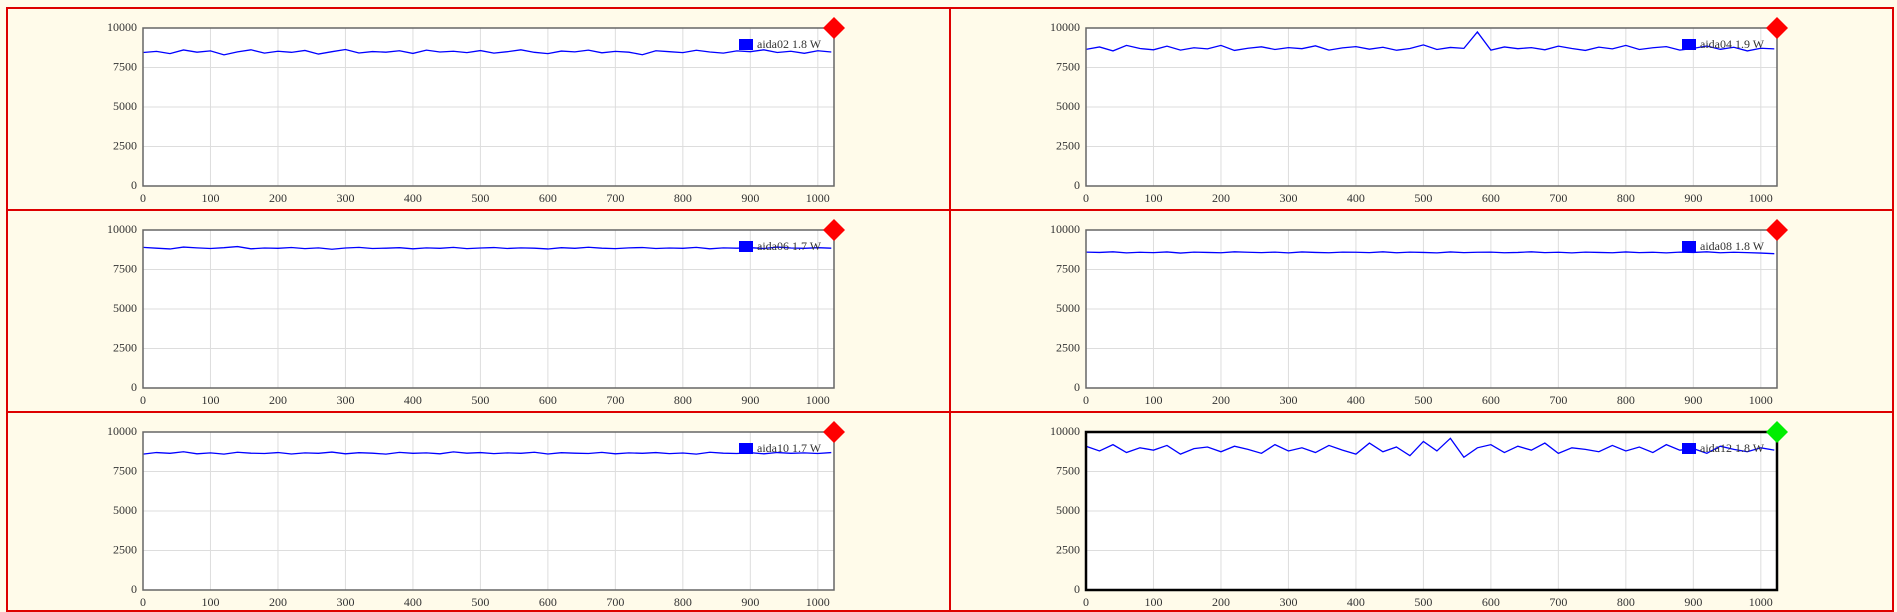 The height and width of the screenshot is (612, 1897). What do you see at coordinates (1732, 448) in the screenshot?
I see `legend-label: aida12 1.8 W` at bounding box center [1732, 448].